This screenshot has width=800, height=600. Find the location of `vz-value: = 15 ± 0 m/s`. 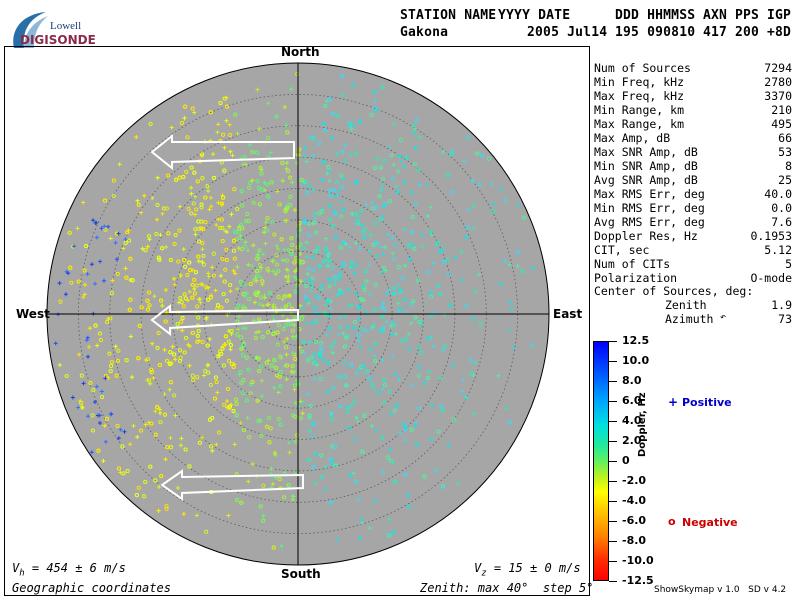

vz-value: = 15 ± 0 m/s is located at coordinates (533, 568).